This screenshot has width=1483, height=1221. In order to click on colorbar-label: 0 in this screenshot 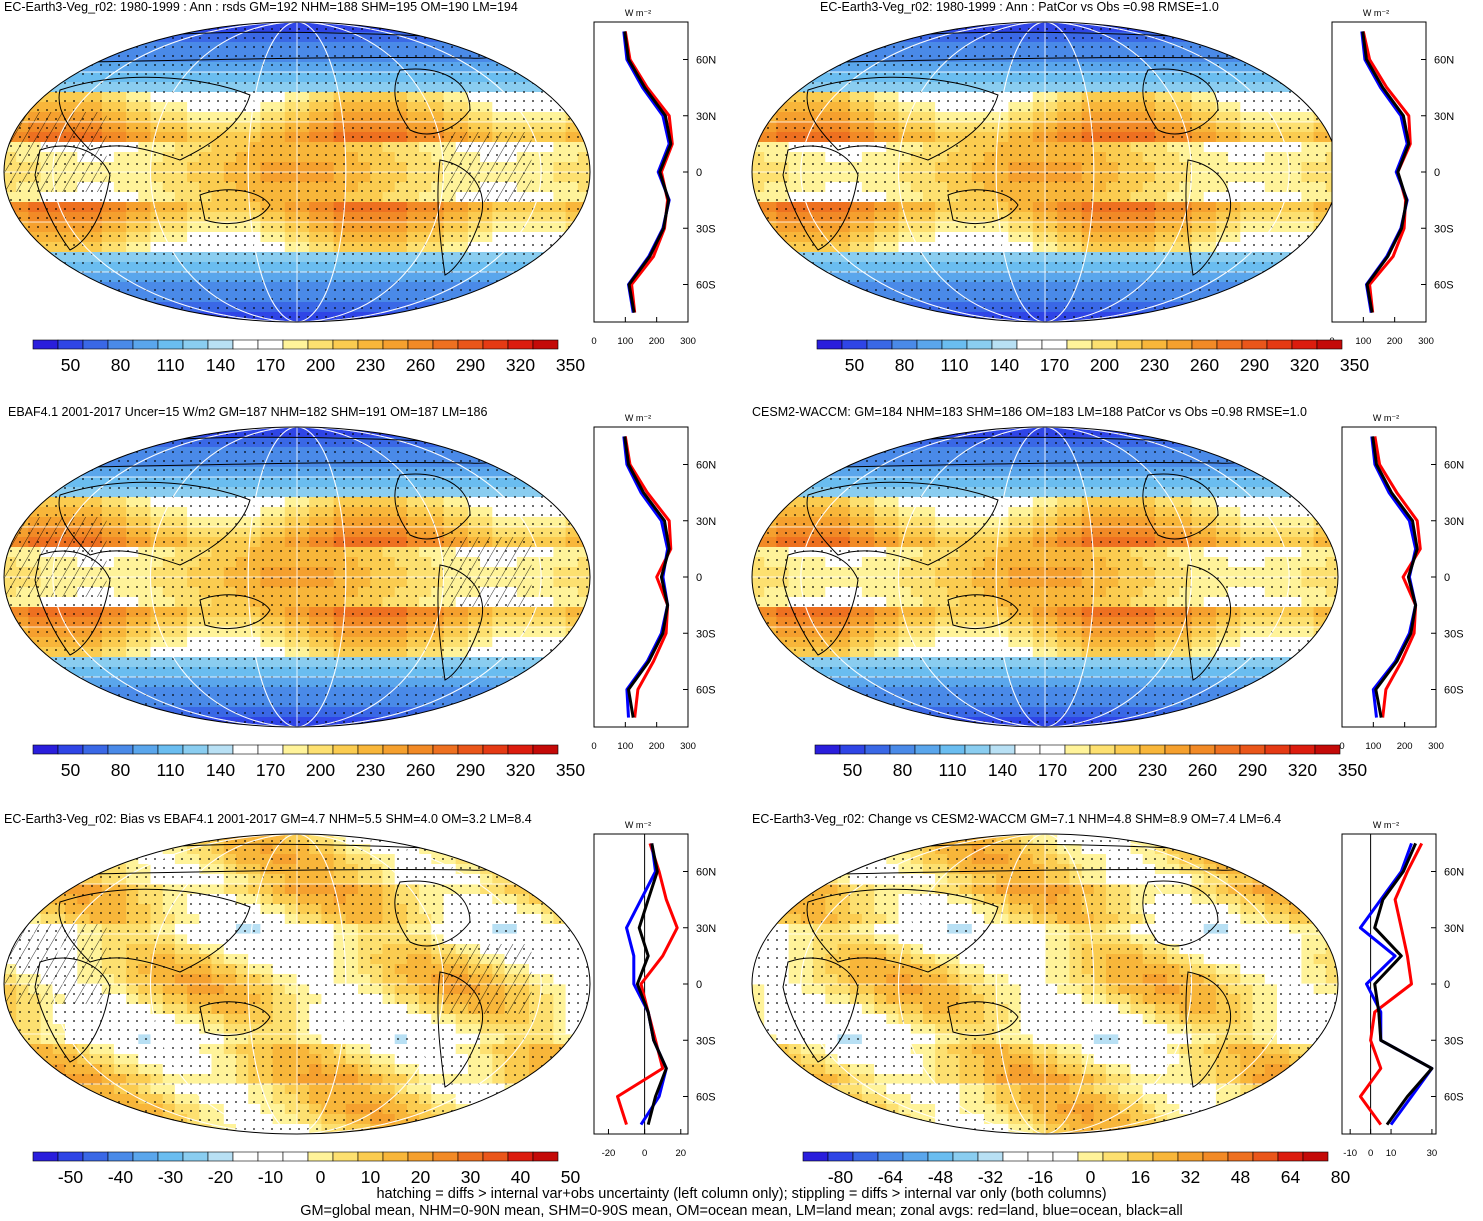, I will do `click(321, 1177)`.